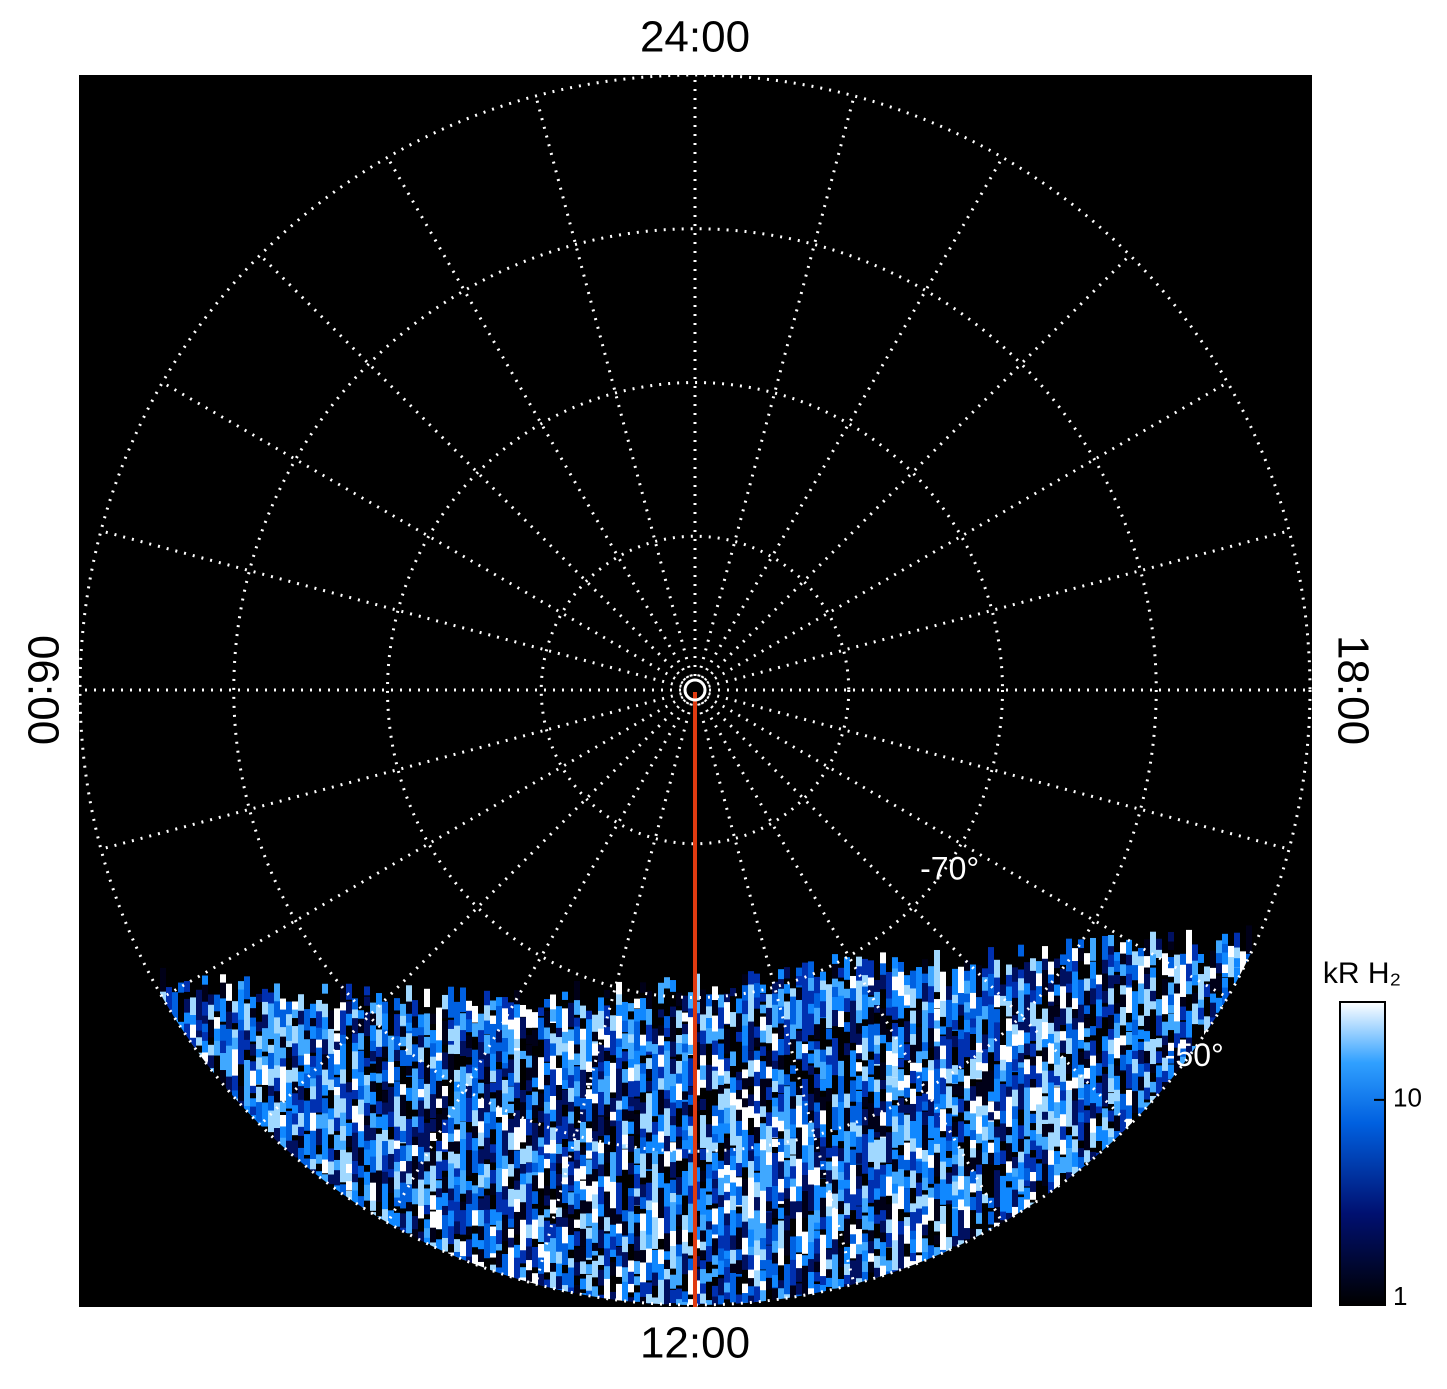  Describe the element at coordinates (1194, 1055) in the screenshot. I see `lat-label: -50°` at that location.